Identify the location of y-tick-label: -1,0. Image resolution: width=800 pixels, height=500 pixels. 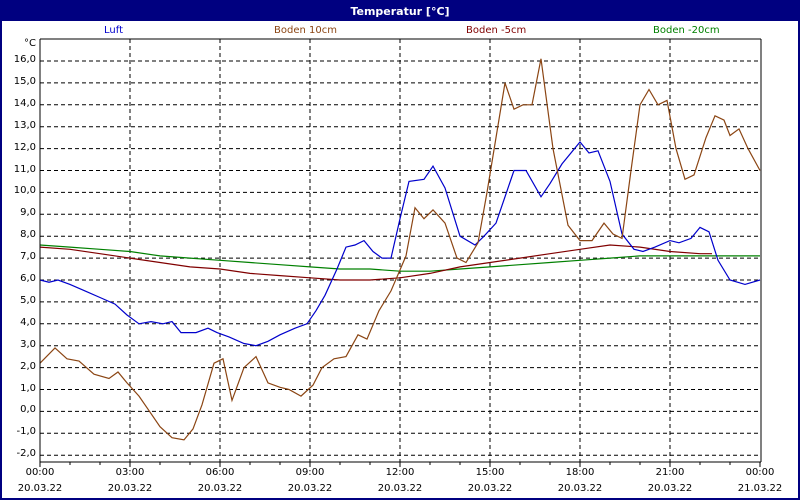
(26, 432).